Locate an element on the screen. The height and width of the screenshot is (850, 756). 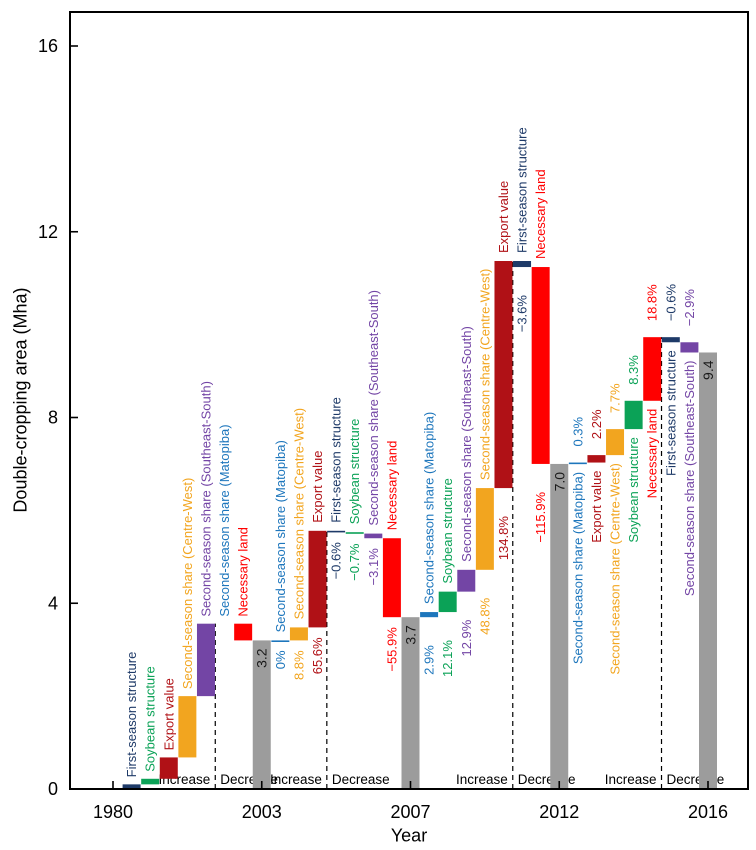
bar-2012-2016-second-season-share-centre-west is located at coordinates (615, 442).